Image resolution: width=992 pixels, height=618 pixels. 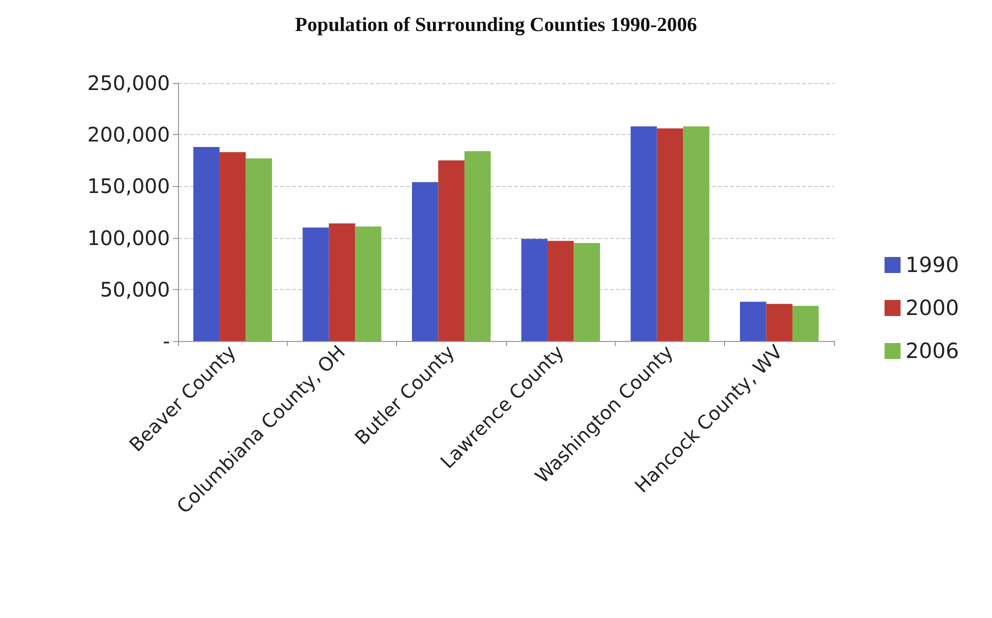 I want to click on y-tick-label: 250,000, so click(x=128, y=83).